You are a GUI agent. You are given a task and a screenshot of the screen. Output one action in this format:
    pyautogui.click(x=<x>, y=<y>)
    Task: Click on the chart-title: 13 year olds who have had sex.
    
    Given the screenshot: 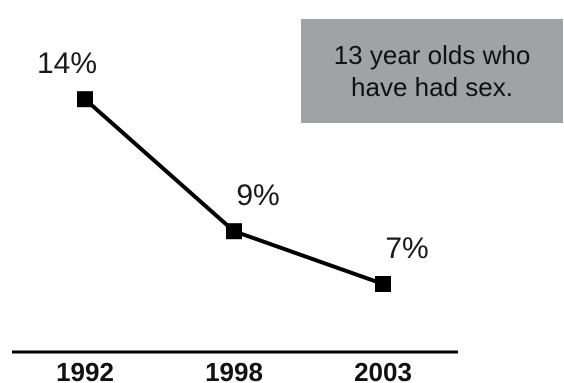 What is the action you would take?
    pyautogui.click(x=432, y=71)
    